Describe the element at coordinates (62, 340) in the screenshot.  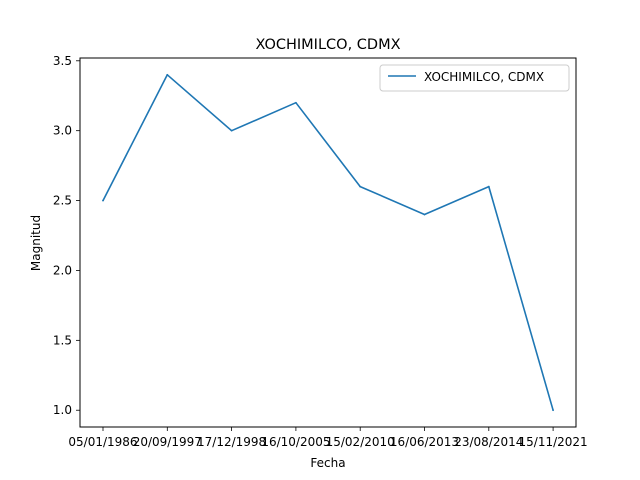
I see `y-tick-label: 1.5` at that location.